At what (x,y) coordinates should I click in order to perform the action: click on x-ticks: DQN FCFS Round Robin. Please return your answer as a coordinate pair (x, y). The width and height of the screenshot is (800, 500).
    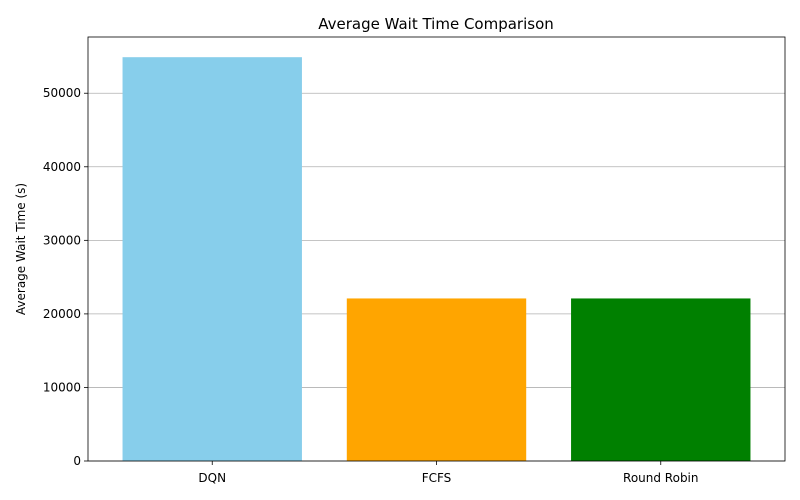
    Looking at the image, I should click on (448, 473).